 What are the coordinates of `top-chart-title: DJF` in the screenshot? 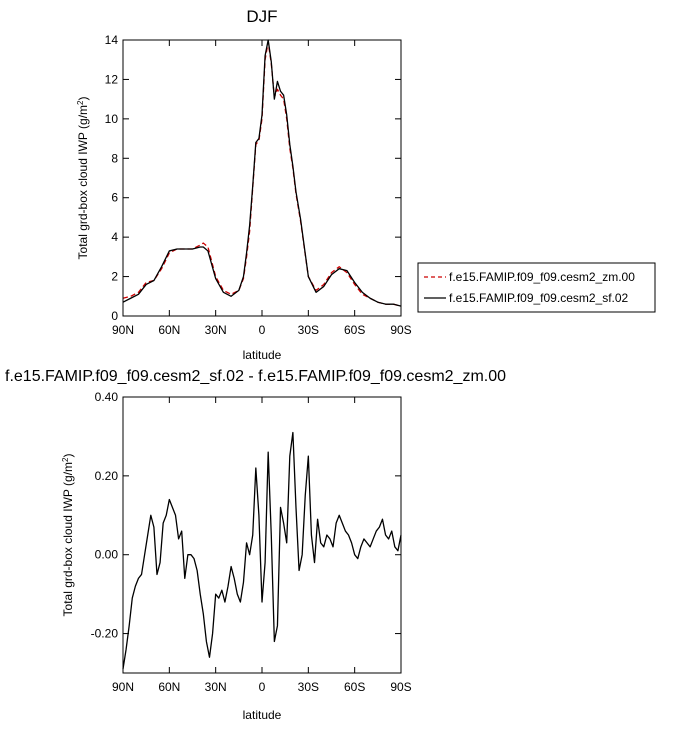 It's located at (261, 16).